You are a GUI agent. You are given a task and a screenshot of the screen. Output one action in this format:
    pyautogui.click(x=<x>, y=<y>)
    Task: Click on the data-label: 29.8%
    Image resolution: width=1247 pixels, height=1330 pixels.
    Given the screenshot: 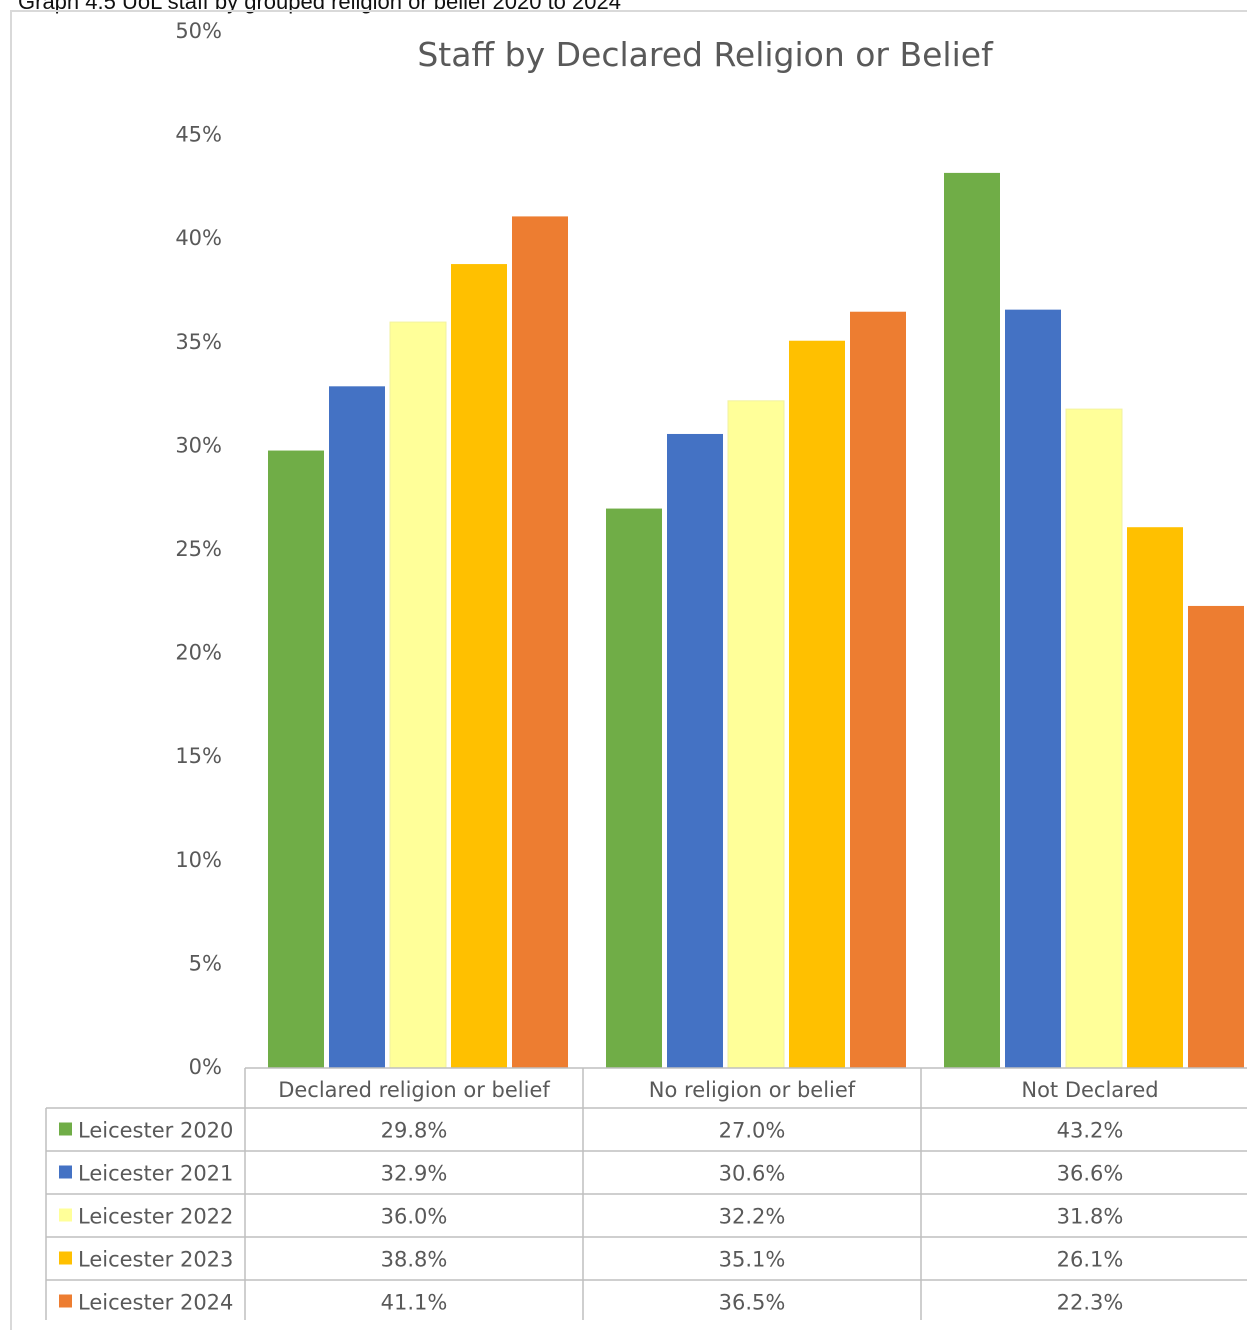 What is the action you would take?
    pyautogui.click(x=414, y=1131)
    